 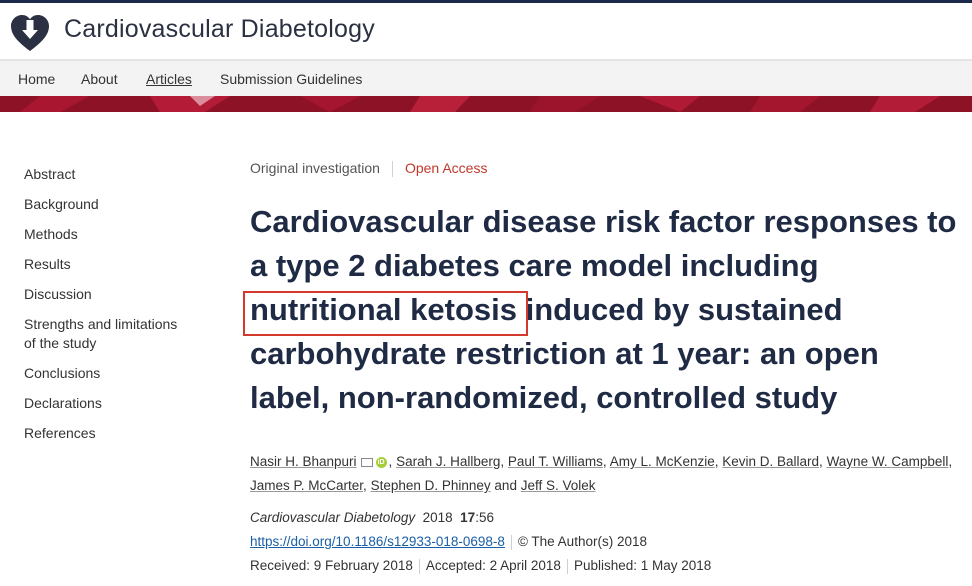 What do you see at coordinates (771, 461) in the screenshot?
I see `author-name: Kevin D. Ballard` at bounding box center [771, 461].